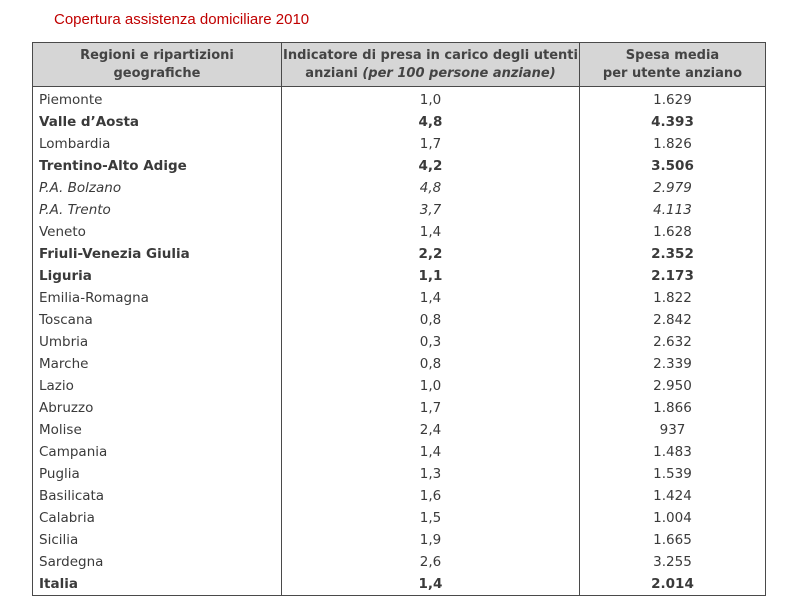 Image resolution: width=794 pixels, height=596 pixels. What do you see at coordinates (72, 496) in the screenshot?
I see `region-cell: Basilicata` at bounding box center [72, 496].